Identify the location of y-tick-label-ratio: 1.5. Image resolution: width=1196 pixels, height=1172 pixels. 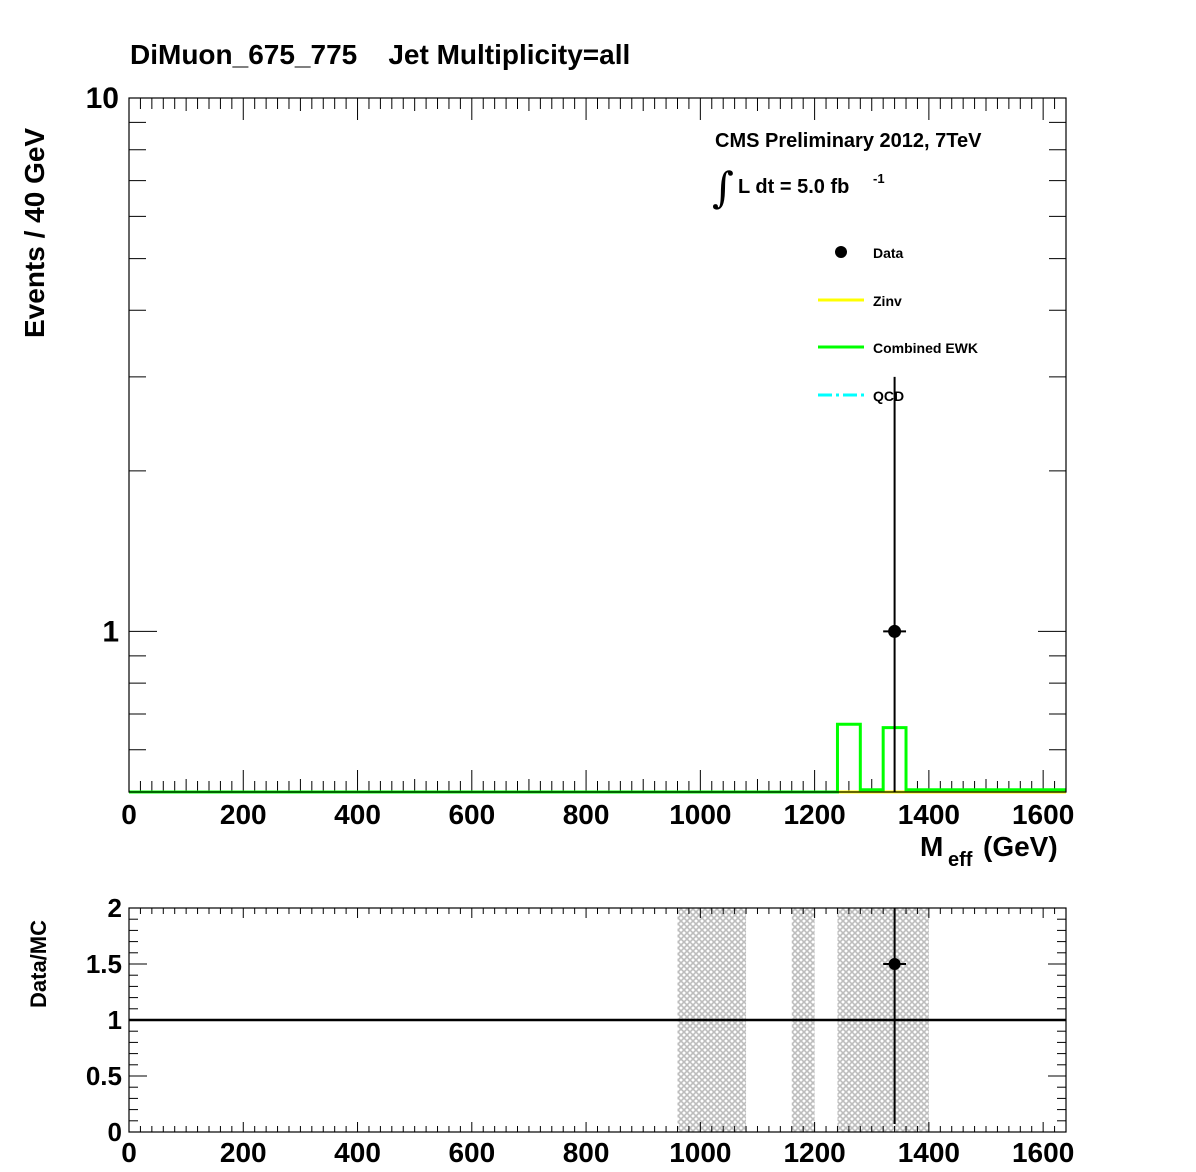
(104, 964).